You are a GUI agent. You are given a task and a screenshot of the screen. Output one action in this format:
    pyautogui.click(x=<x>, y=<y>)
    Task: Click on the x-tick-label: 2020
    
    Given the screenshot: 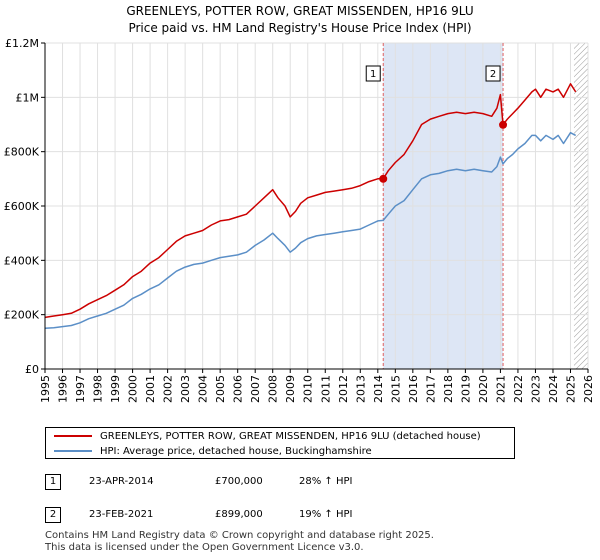 What is the action you would take?
    pyautogui.click(x=483, y=389)
    